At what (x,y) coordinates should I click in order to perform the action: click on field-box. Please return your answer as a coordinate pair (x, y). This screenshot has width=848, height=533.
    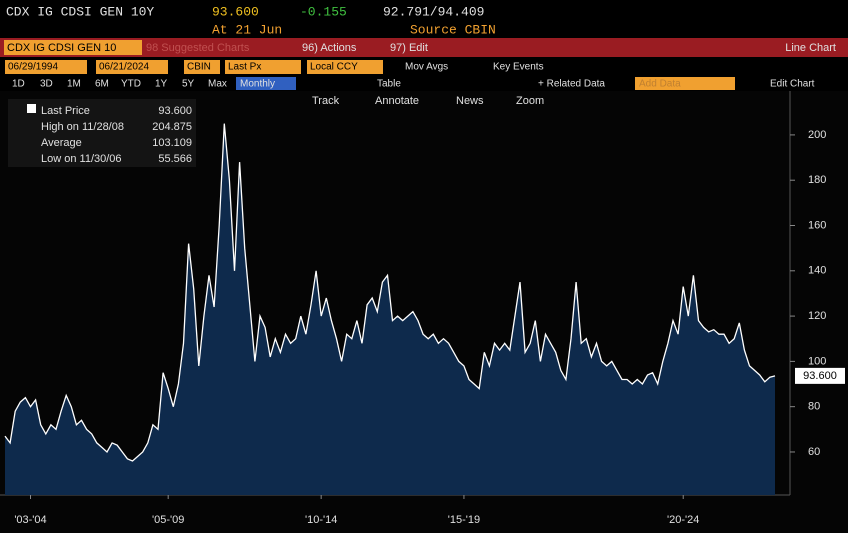
    Looking at the image, I should click on (263, 67).